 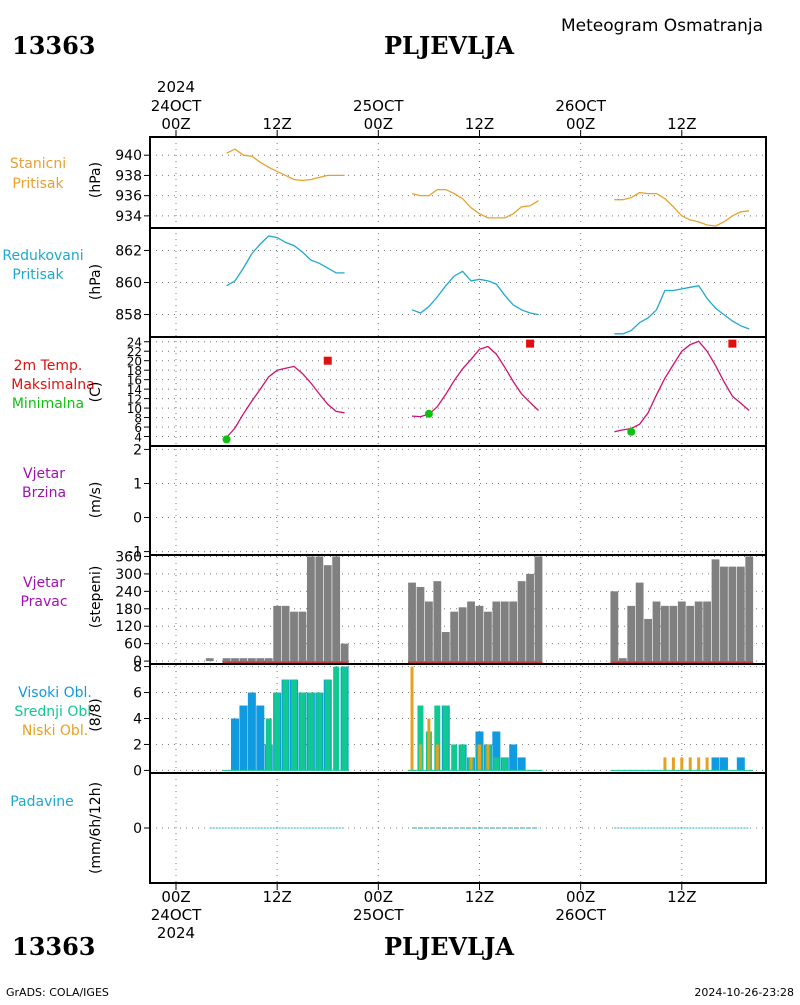 I want to click on station-name-bottom: PLJEVLJA, so click(x=449, y=946).